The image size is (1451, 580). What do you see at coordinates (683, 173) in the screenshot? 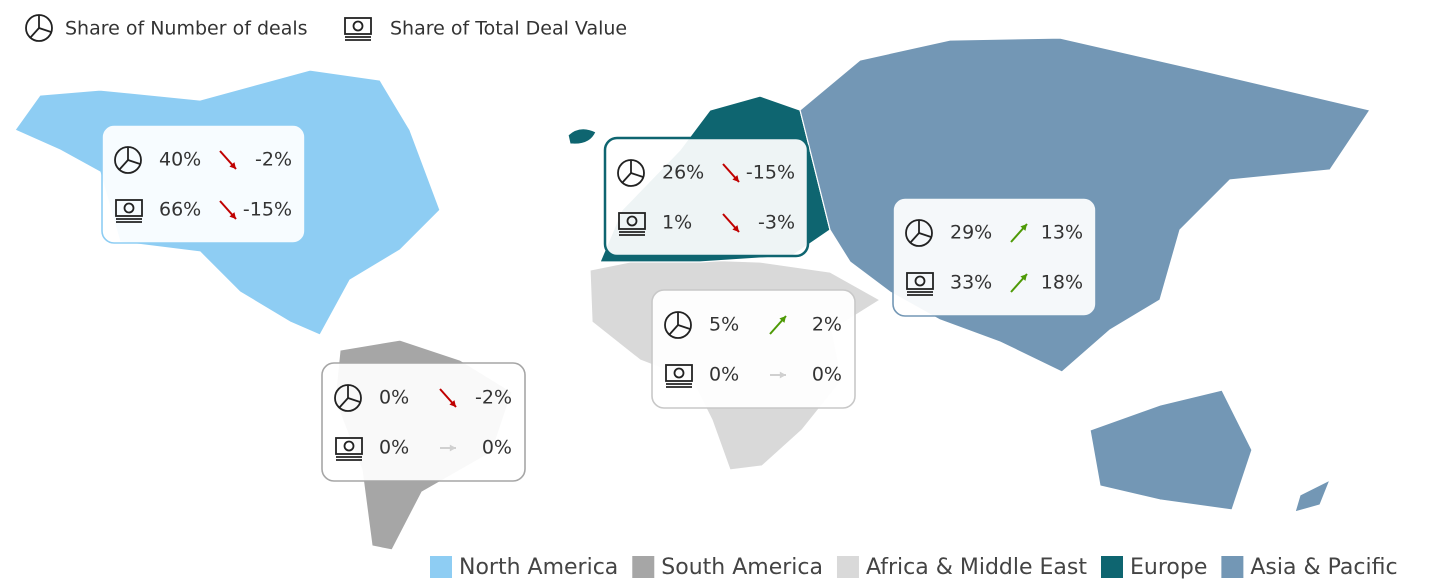
I see `share-value: 26%` at bounding box center [683, 173].